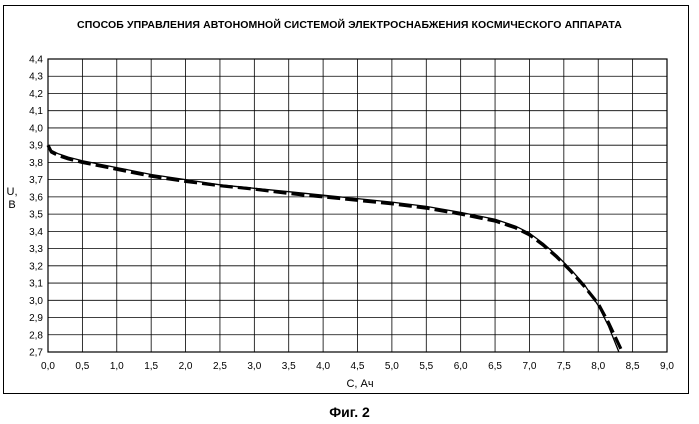 This screenshot has height=424, width=699. I want to click on x-axis-label: С, Ач, so click(360, 384).